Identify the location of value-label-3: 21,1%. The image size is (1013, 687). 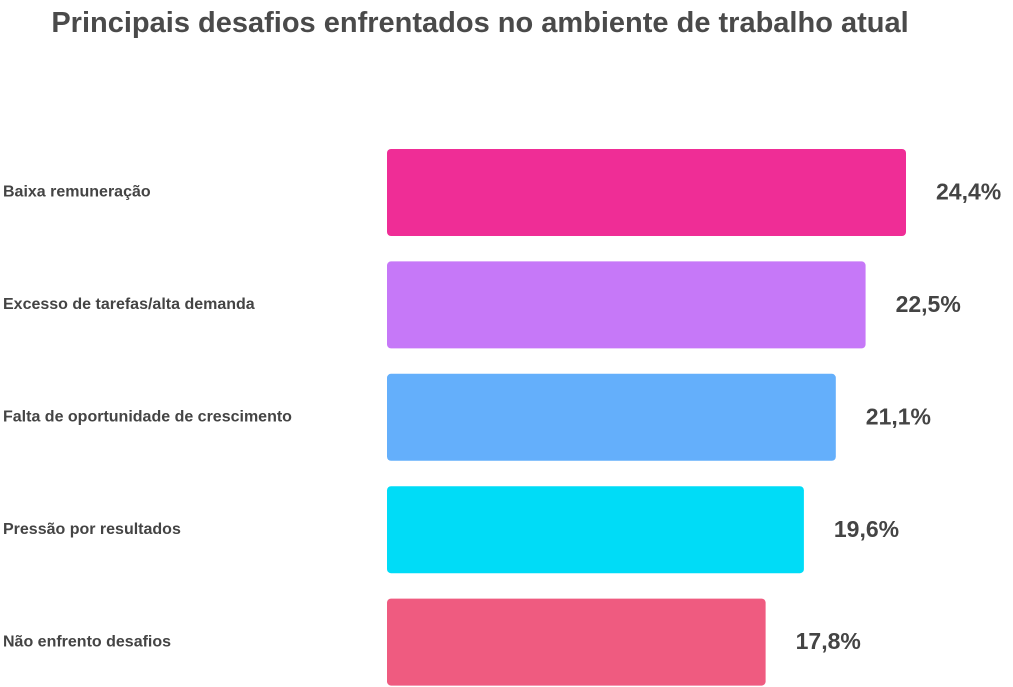
(898, 416).